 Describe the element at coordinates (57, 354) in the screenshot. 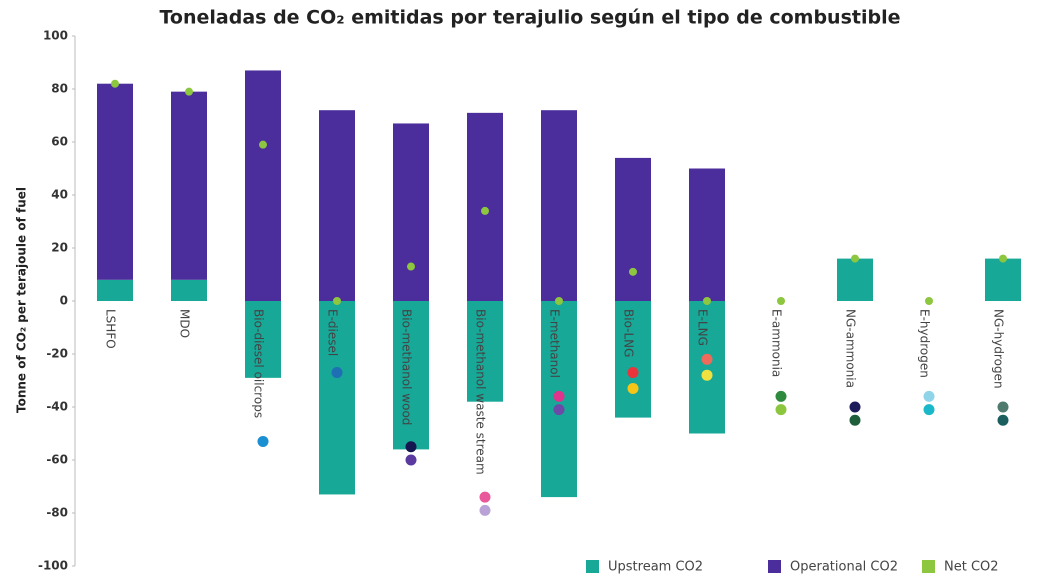

I see `y-tick-label: -20` at that location.